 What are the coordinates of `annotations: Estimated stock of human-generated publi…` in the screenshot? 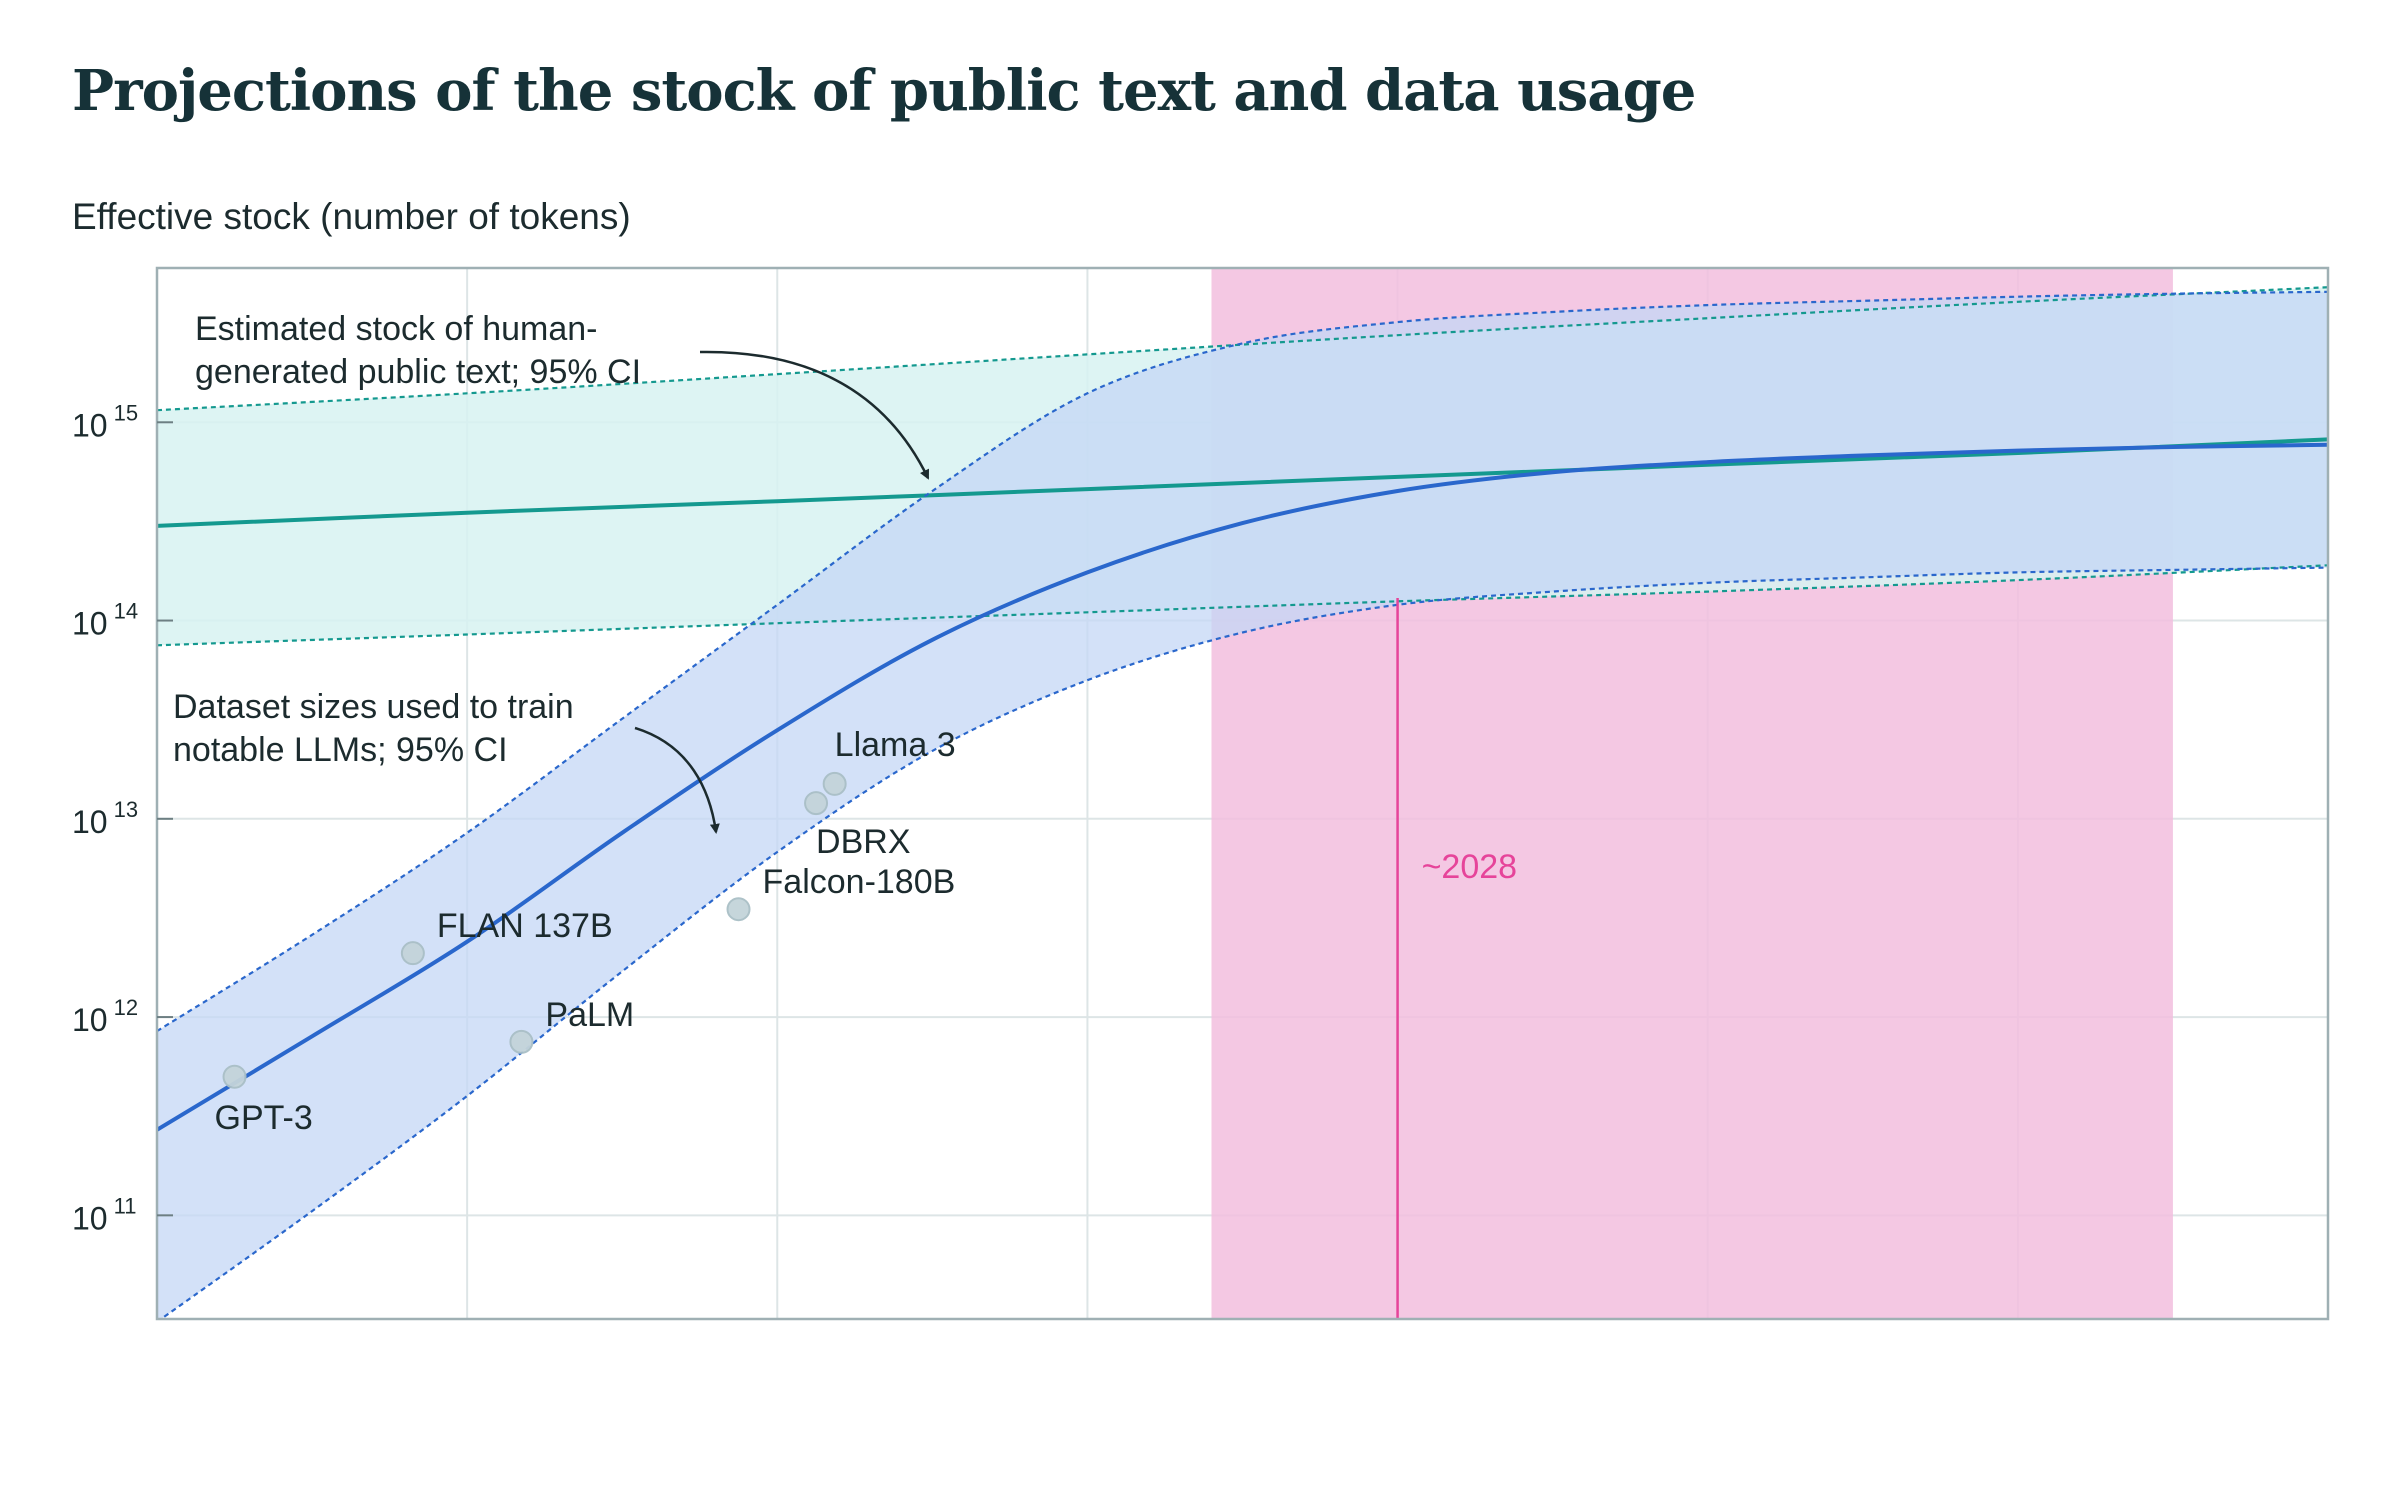 It's located at (551, 572).